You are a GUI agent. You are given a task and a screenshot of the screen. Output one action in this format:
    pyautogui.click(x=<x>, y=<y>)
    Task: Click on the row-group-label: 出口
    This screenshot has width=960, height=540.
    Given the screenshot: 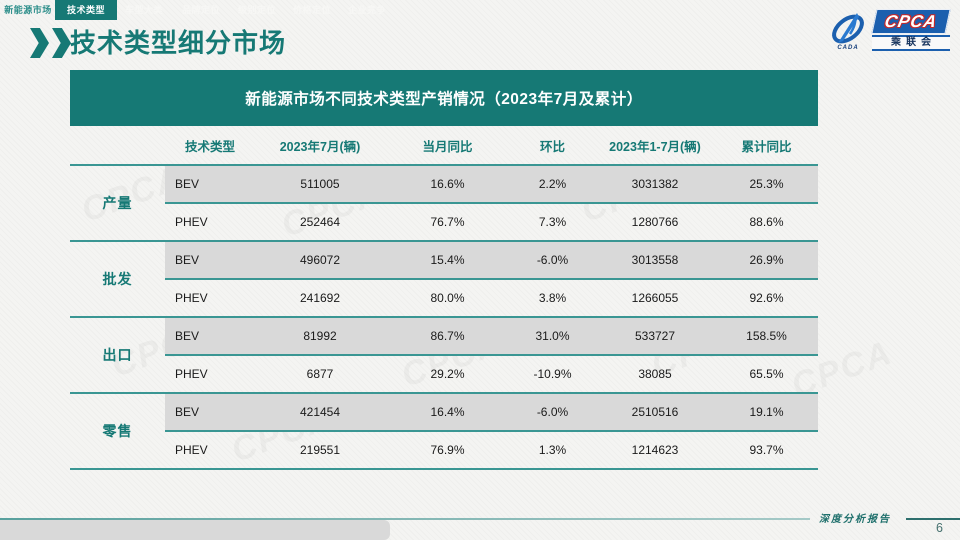 What is the action you would take?
    pyautogui.click(x=117, y=356)
    